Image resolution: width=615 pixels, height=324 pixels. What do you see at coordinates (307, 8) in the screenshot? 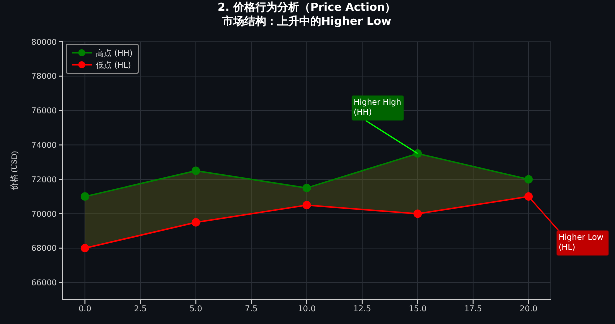
I see `chart-title: 2. 价格行为分析（Price Action）` at bounding box center [307, 8].